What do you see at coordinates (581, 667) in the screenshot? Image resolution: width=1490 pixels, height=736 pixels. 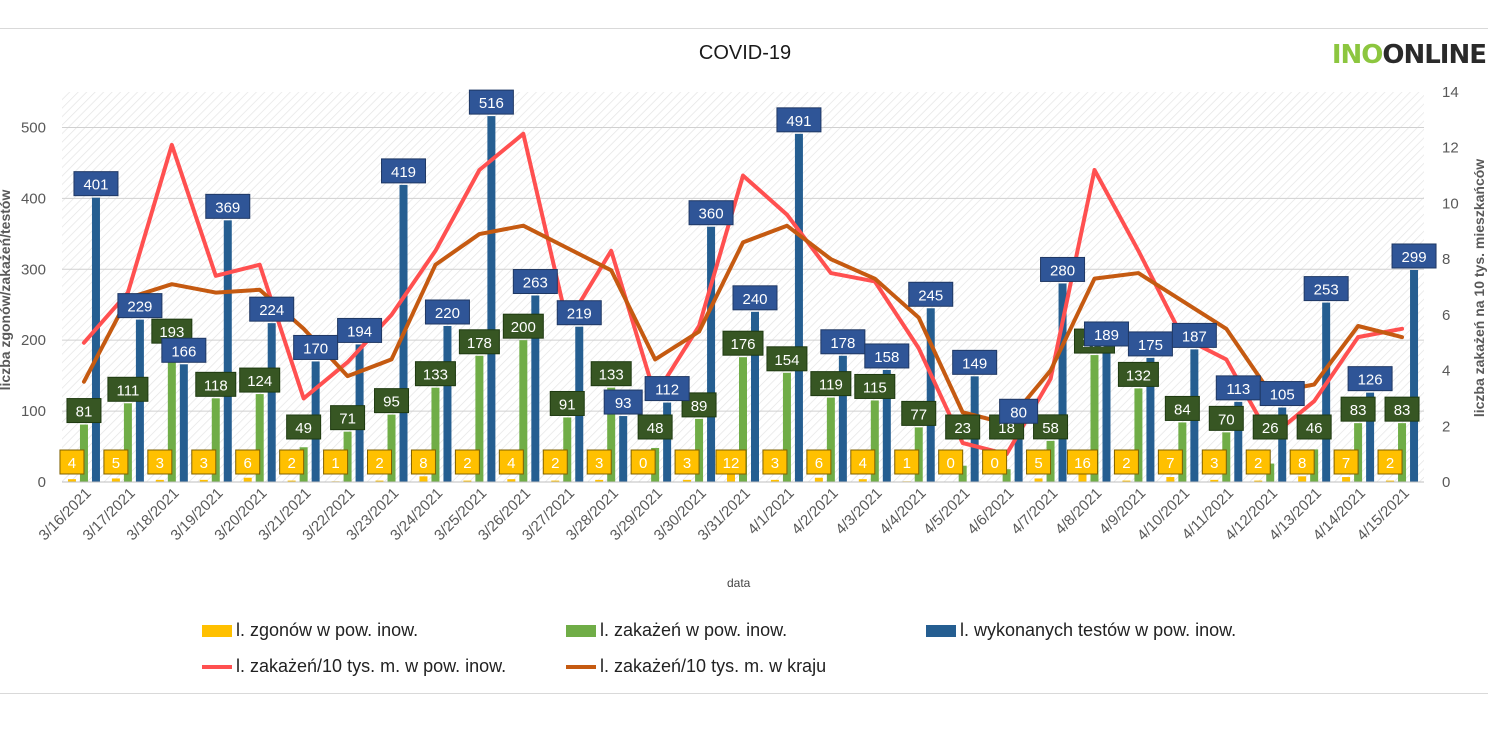 I see `legend-swatch-rate-country` at bounding box center [581, 667].